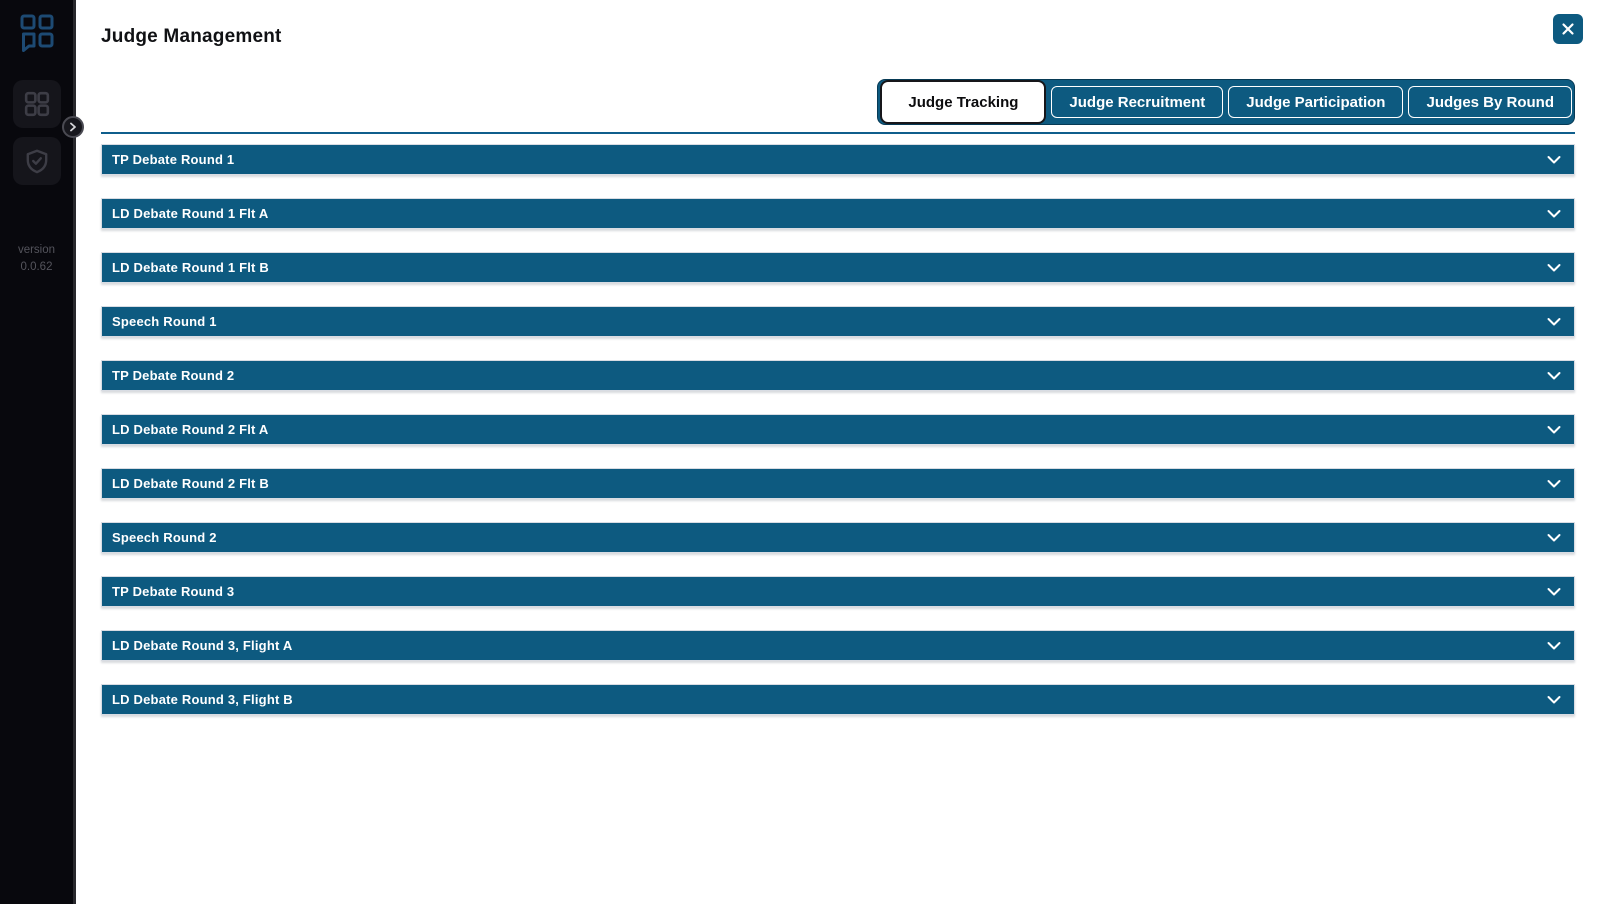  I want to click on round-accordion-header: Speech Round 2, so click(838, 537).